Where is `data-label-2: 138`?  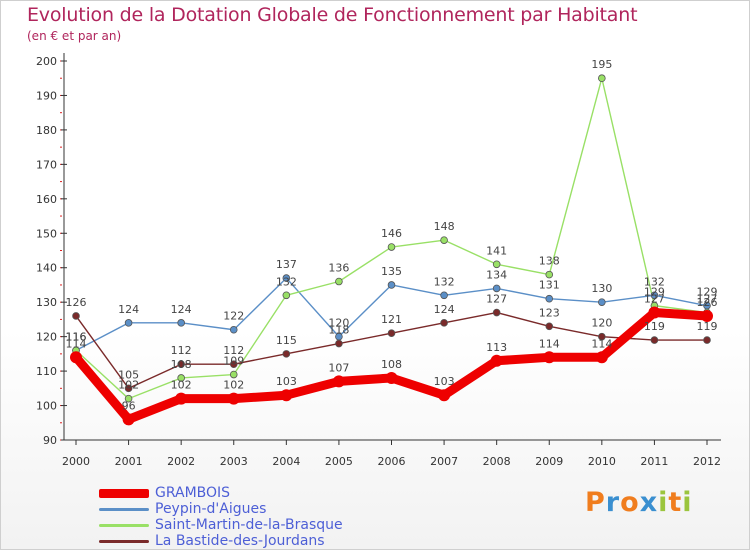 data-label-2: 138 is located at coordinates (549, 261).